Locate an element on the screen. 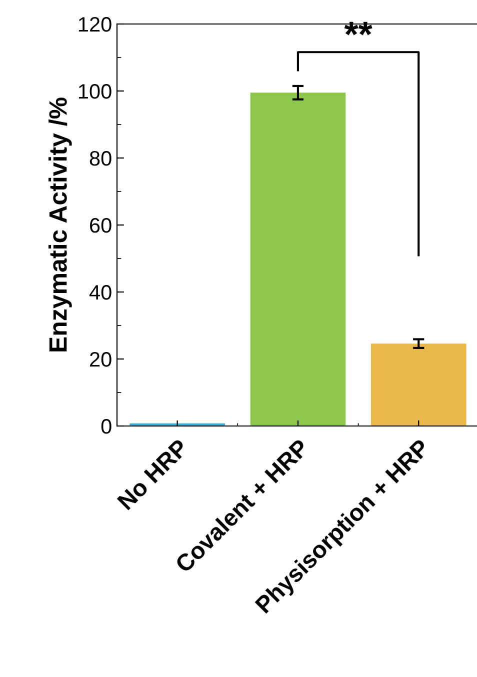 The image size is (477, 677). y-tick-label: 80 is located at coordinates (101, 158).